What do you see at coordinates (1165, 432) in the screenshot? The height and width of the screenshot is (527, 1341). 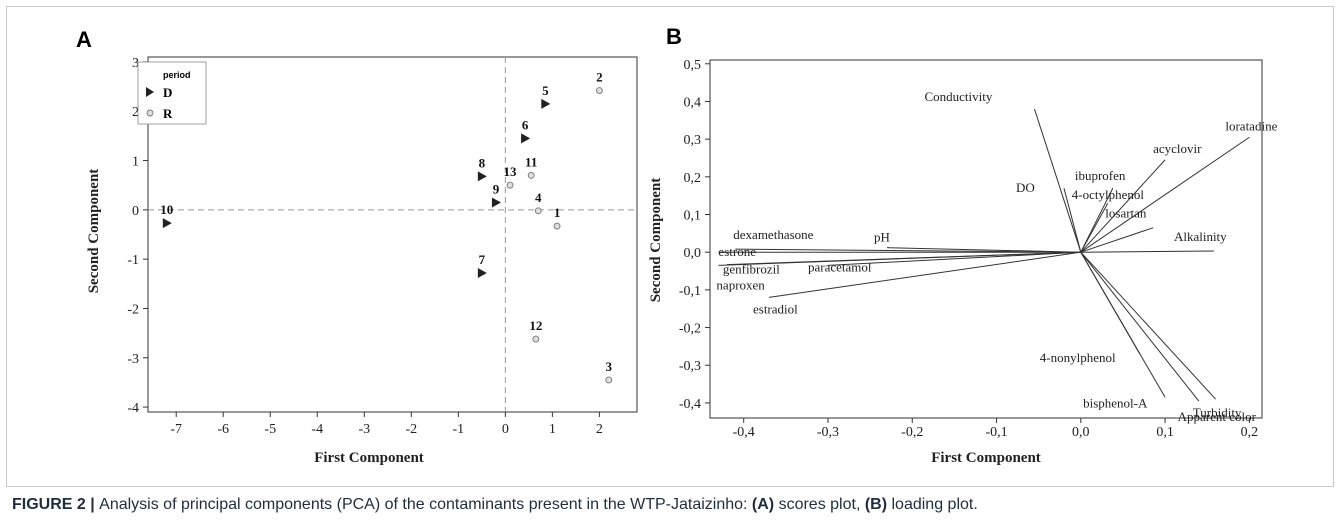 I see `loading-x-tick-label: 0,1` at bounding box center [1165, 432].